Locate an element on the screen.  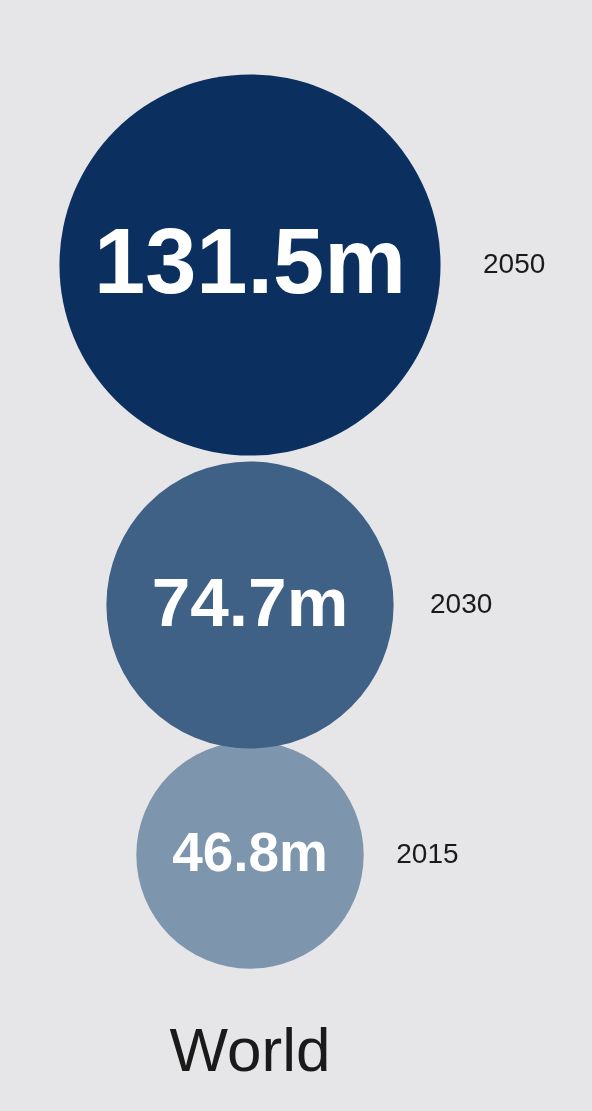
text: World is located at coordinates (250, 1049).